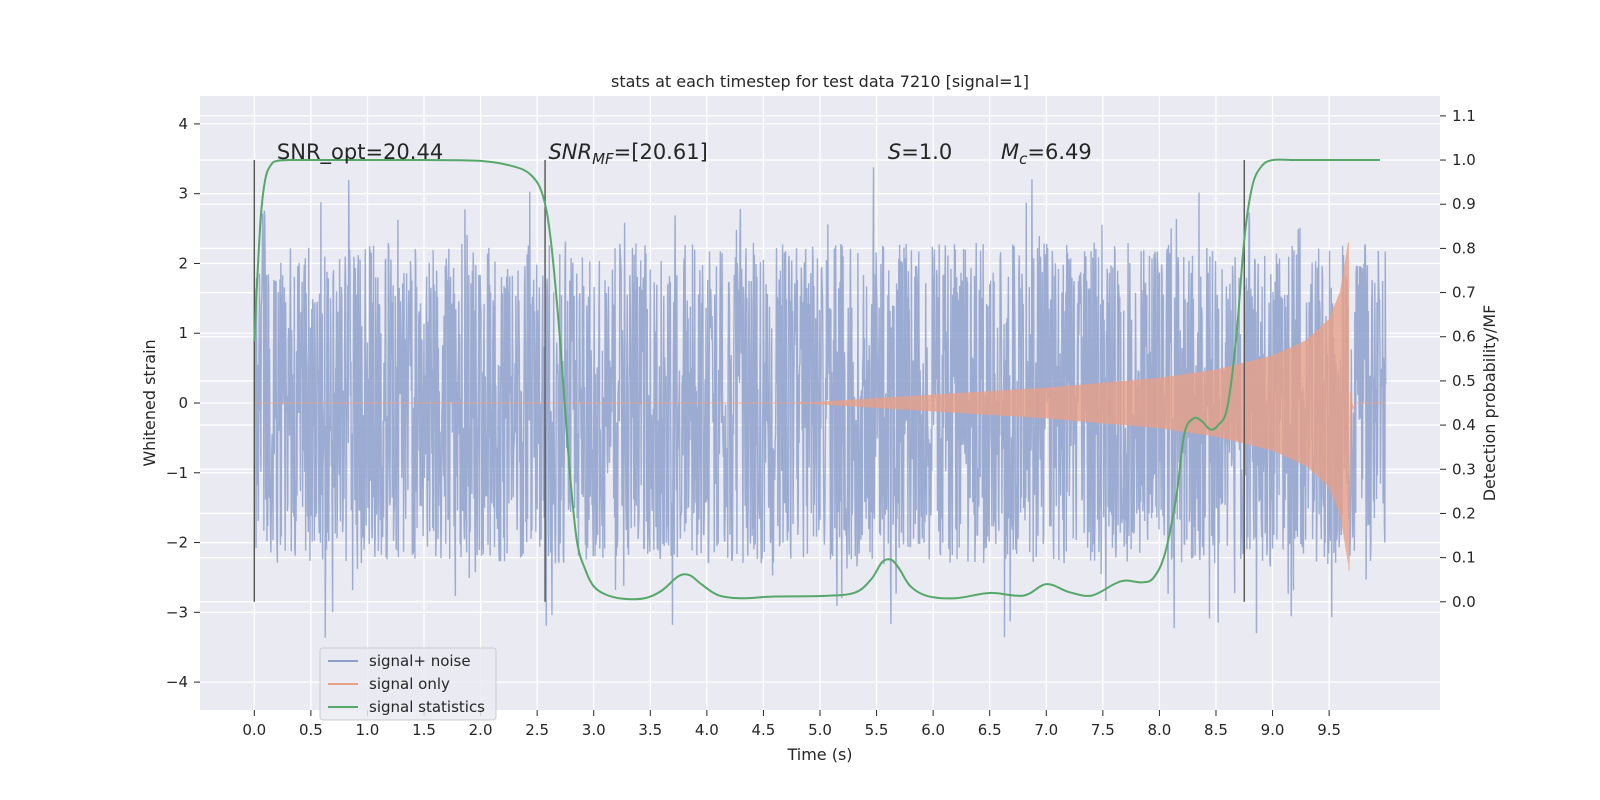 Image resolution: width=1600 pixels, height=800 pixels. What do you see at coordinates (627, 154) in the screenshot?
I see `annotation-1: SNRMF=[20.61]` at bounding box center [627, 154].